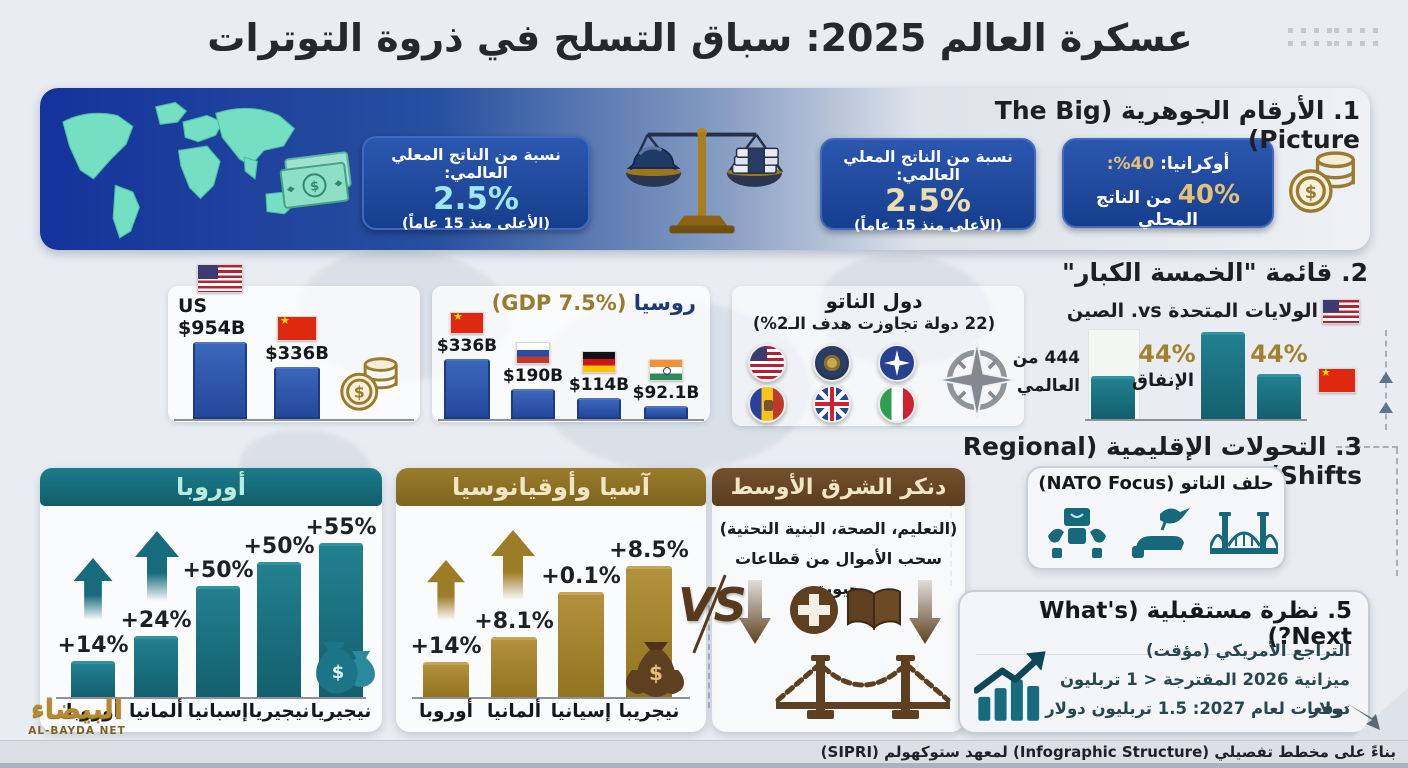 This screenshot has height=768, width=1408. Describe the element at coordinates (666, 393) in the screenshot. I see `bar-value-label: $92.1B` at that location.